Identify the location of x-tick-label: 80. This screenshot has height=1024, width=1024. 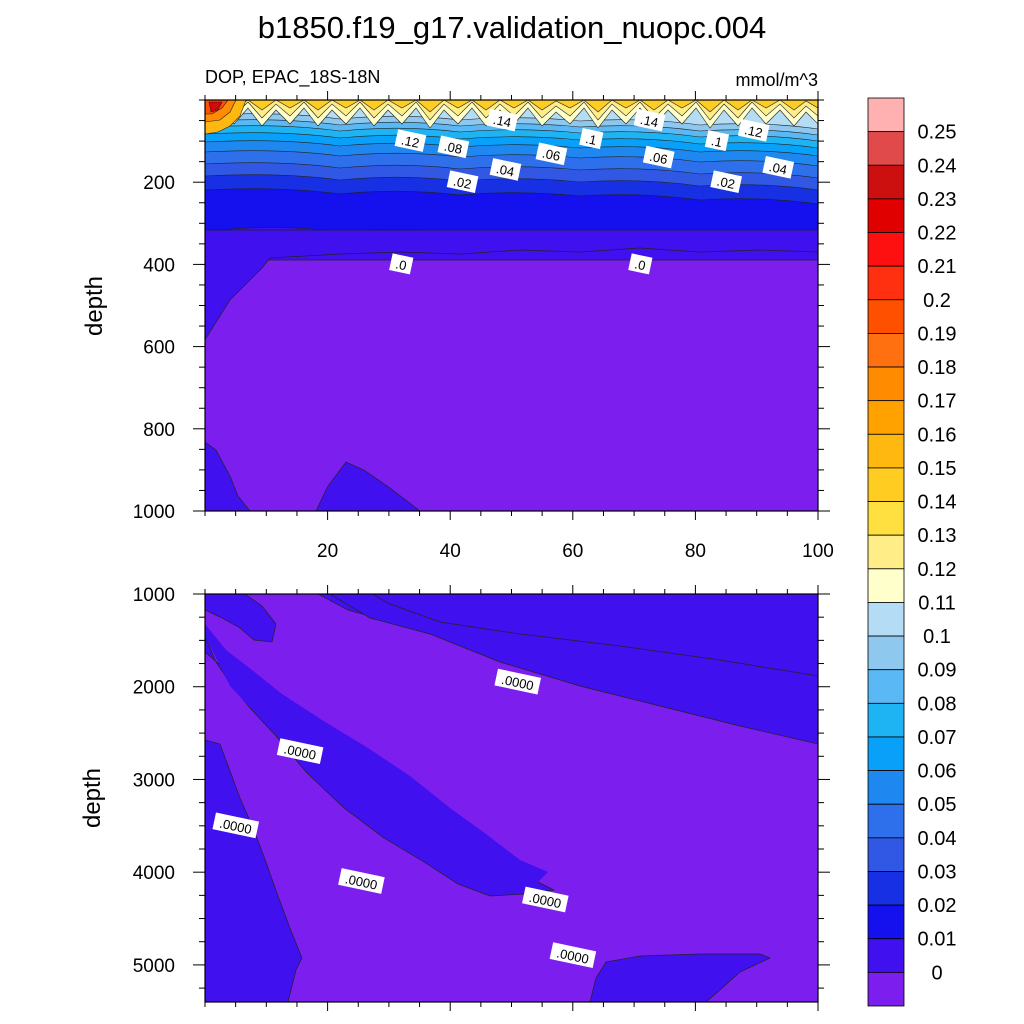
(695, 551).